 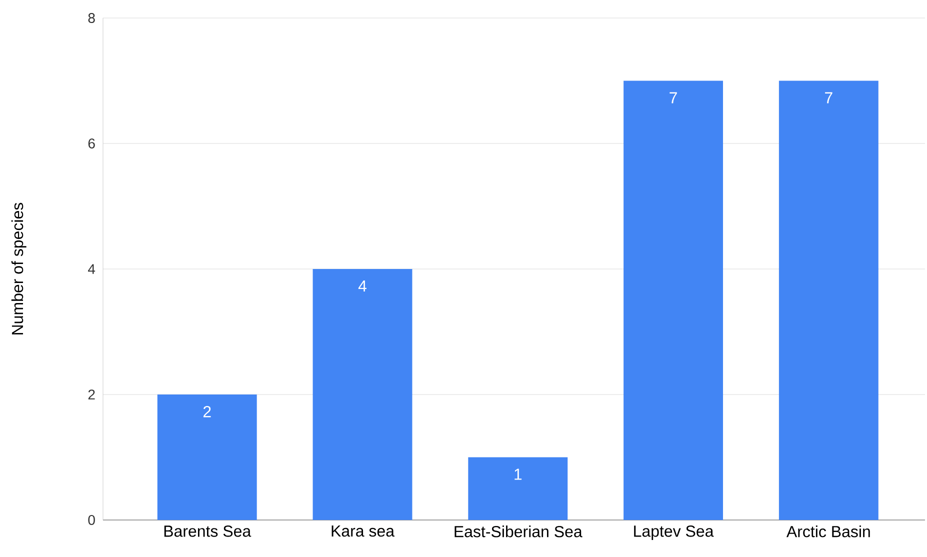 I want to click on x-tick-label: Arctic Basin, so click(x=828, y=532).